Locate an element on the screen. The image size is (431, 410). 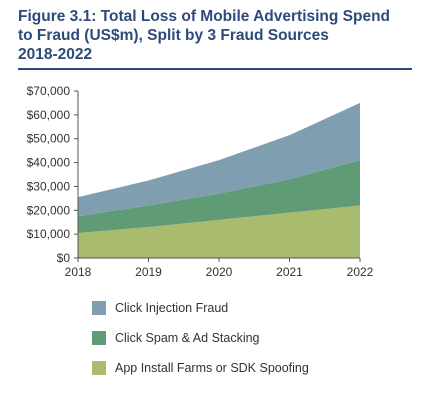
y-tick-label: $10,000 is located at coordinates (49, 234).